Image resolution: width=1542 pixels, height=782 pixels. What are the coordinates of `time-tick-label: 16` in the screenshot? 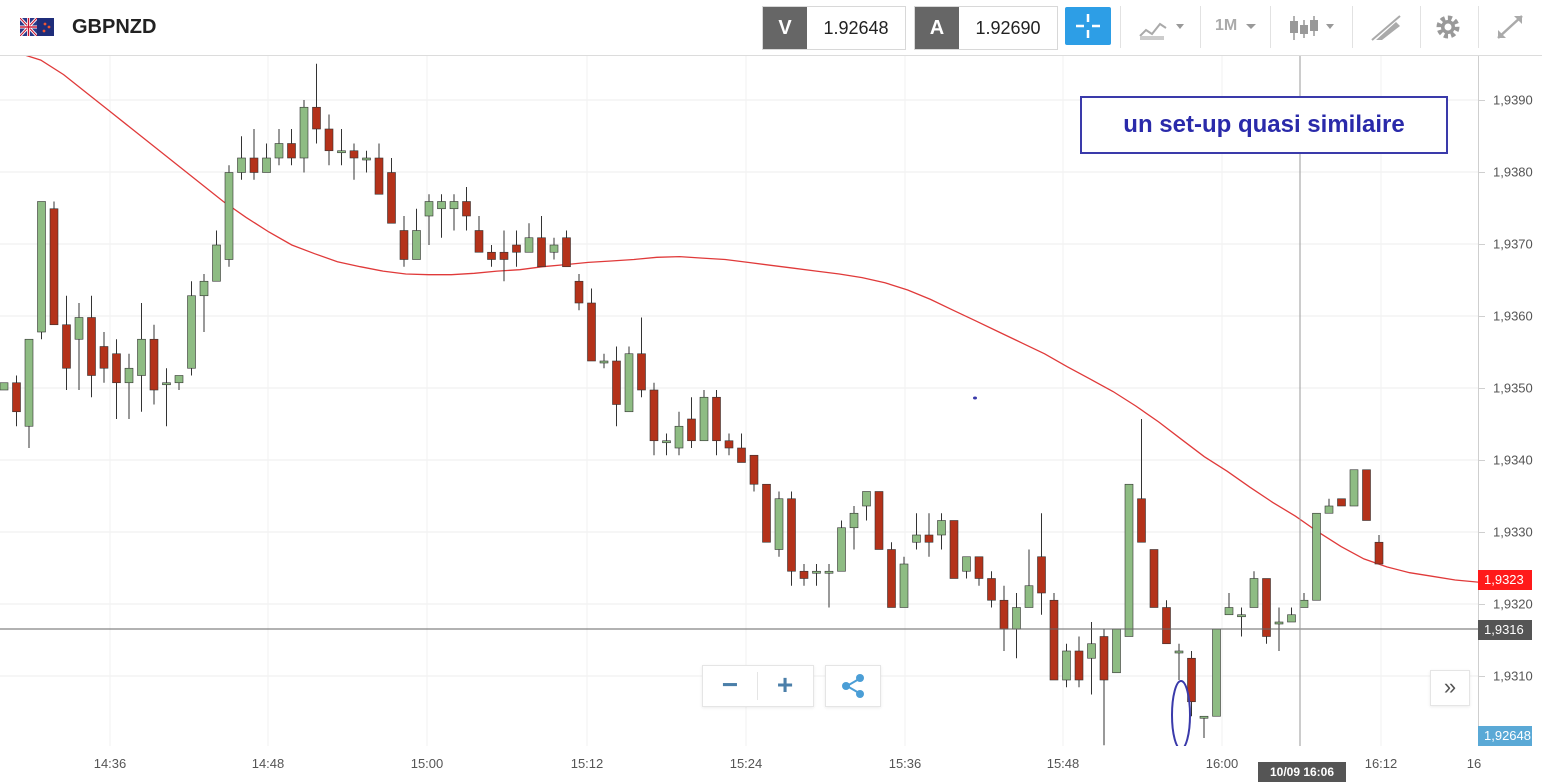 It's located at (1474, 763).